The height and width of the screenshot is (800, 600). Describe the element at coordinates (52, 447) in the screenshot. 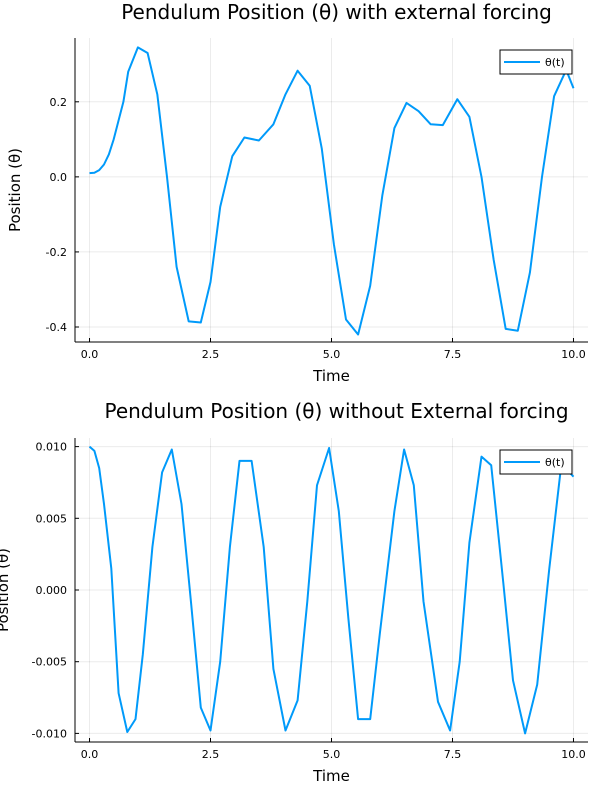

I see `y-tick-label: 0.010` at that location.